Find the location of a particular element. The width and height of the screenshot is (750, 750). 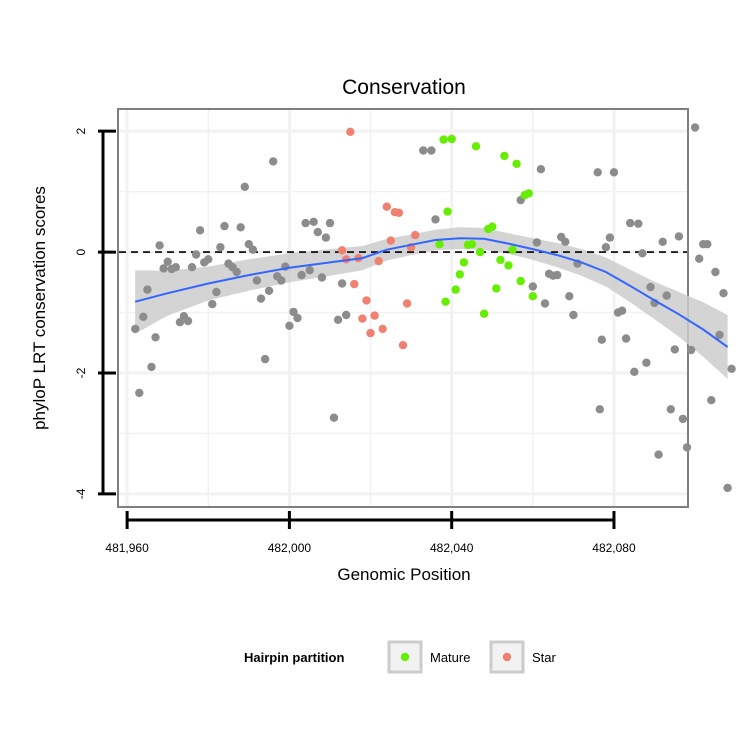

chart-title: Conservation is located at coordinates (404, 87).